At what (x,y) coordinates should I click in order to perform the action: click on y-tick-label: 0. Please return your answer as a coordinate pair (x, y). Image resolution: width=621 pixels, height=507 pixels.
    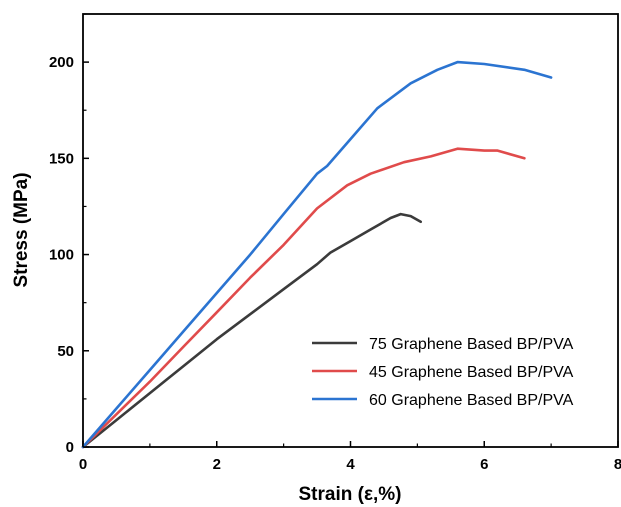
    Looking at the image, I should click on (70, 447).